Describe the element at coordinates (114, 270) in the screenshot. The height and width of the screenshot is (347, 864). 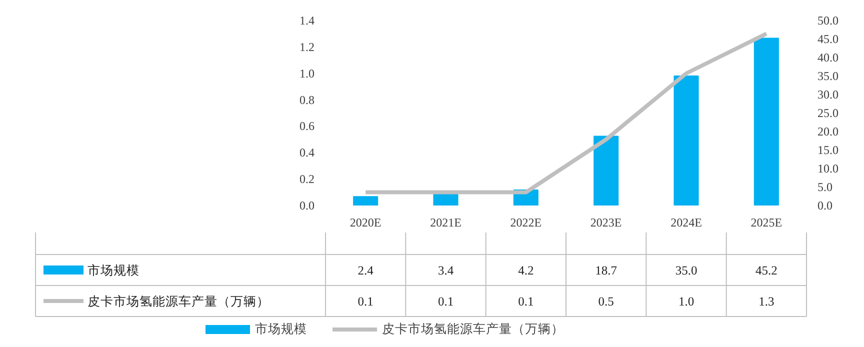
I see `text: 市场规模` at that location.